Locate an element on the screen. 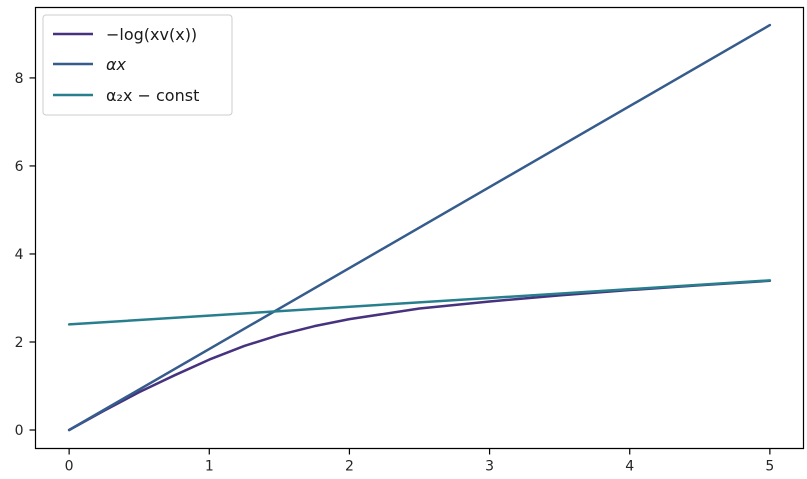  y-tick-label: 6 is located at coordinates (19, 167).